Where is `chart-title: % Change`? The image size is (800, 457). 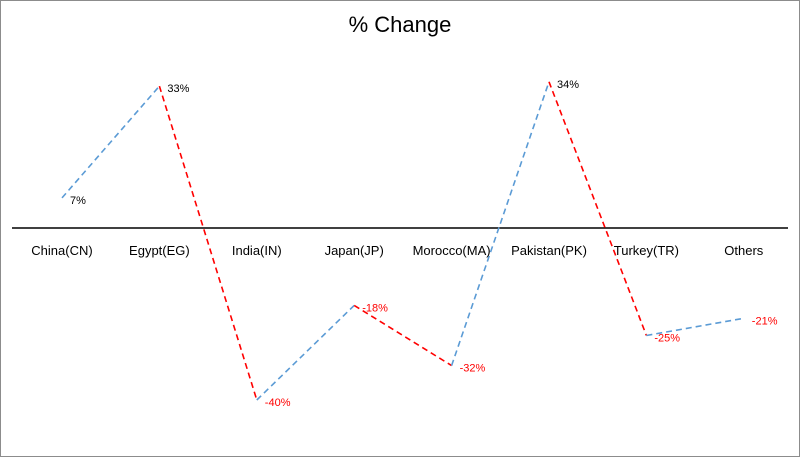
chart-title: % Change is located at coordinates (400, 24).